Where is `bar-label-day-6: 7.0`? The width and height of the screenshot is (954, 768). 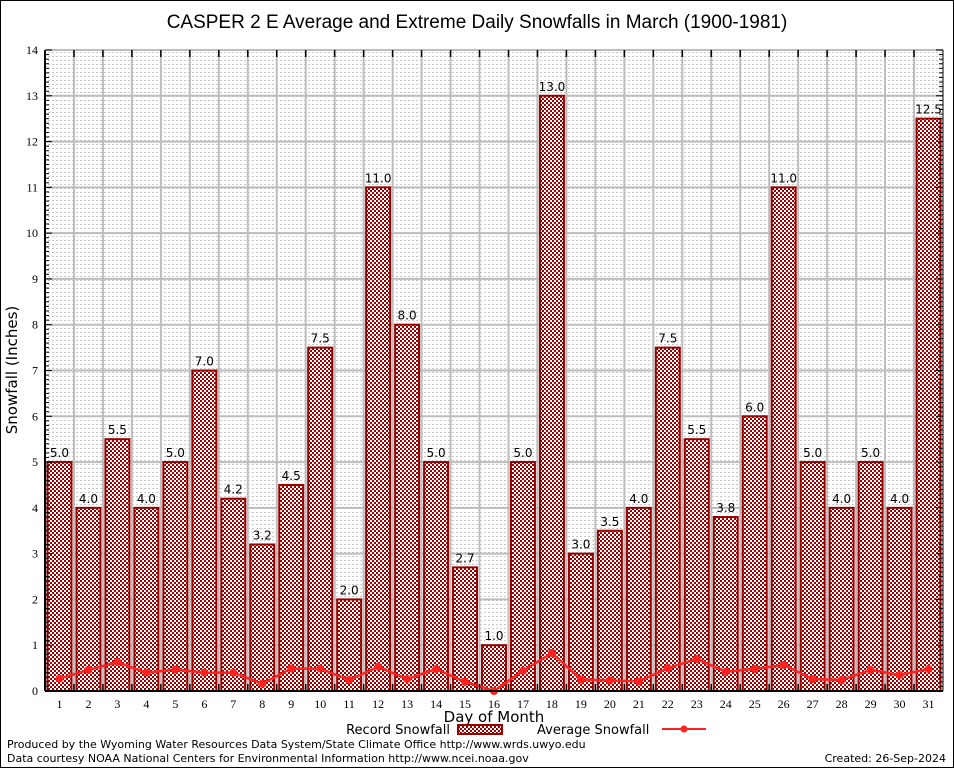 bar-label-day-6: 7.0 is located at coordinates (204, 362).